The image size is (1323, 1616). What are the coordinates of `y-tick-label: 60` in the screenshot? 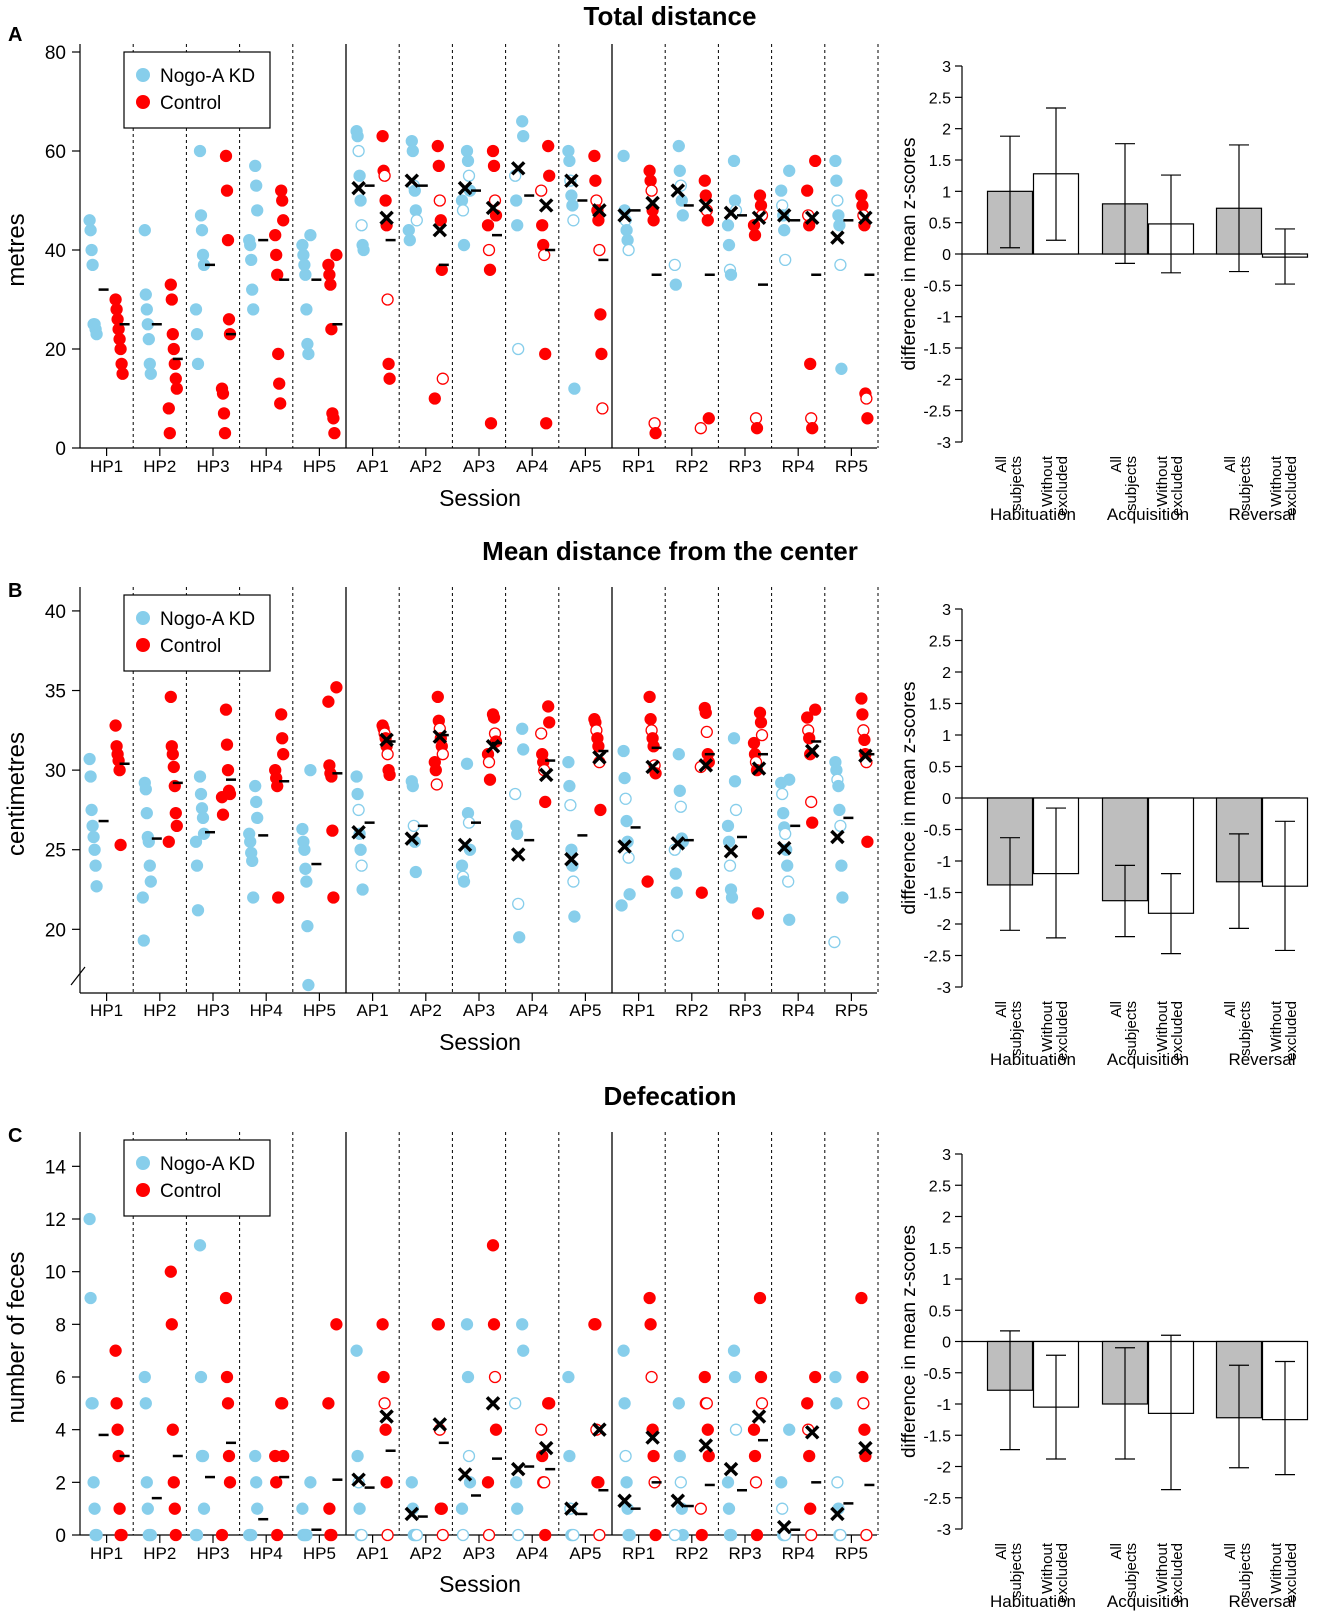 It's located at (55, 152).